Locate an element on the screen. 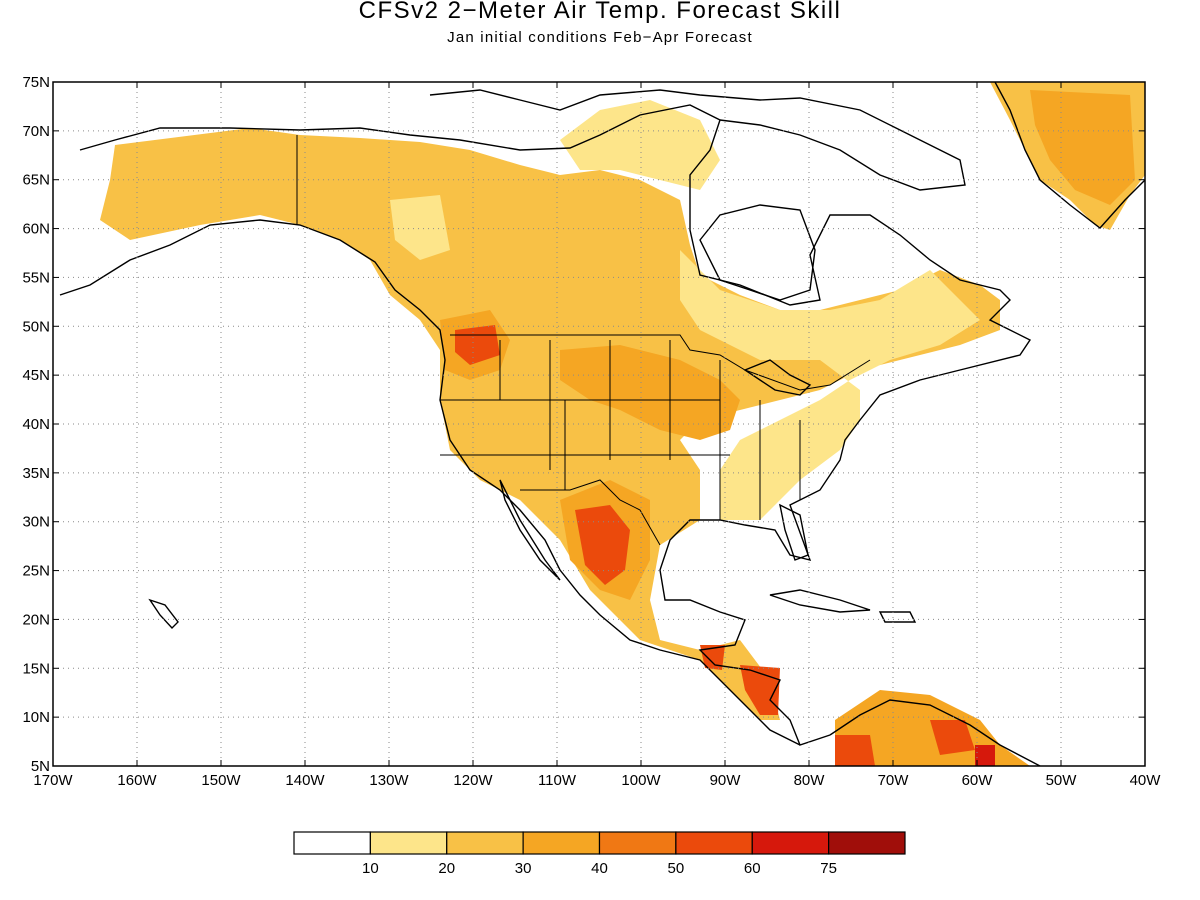 This screenshot has height=900, width=1200. colorbar-label: 50 is located at coordinates (676, 868).